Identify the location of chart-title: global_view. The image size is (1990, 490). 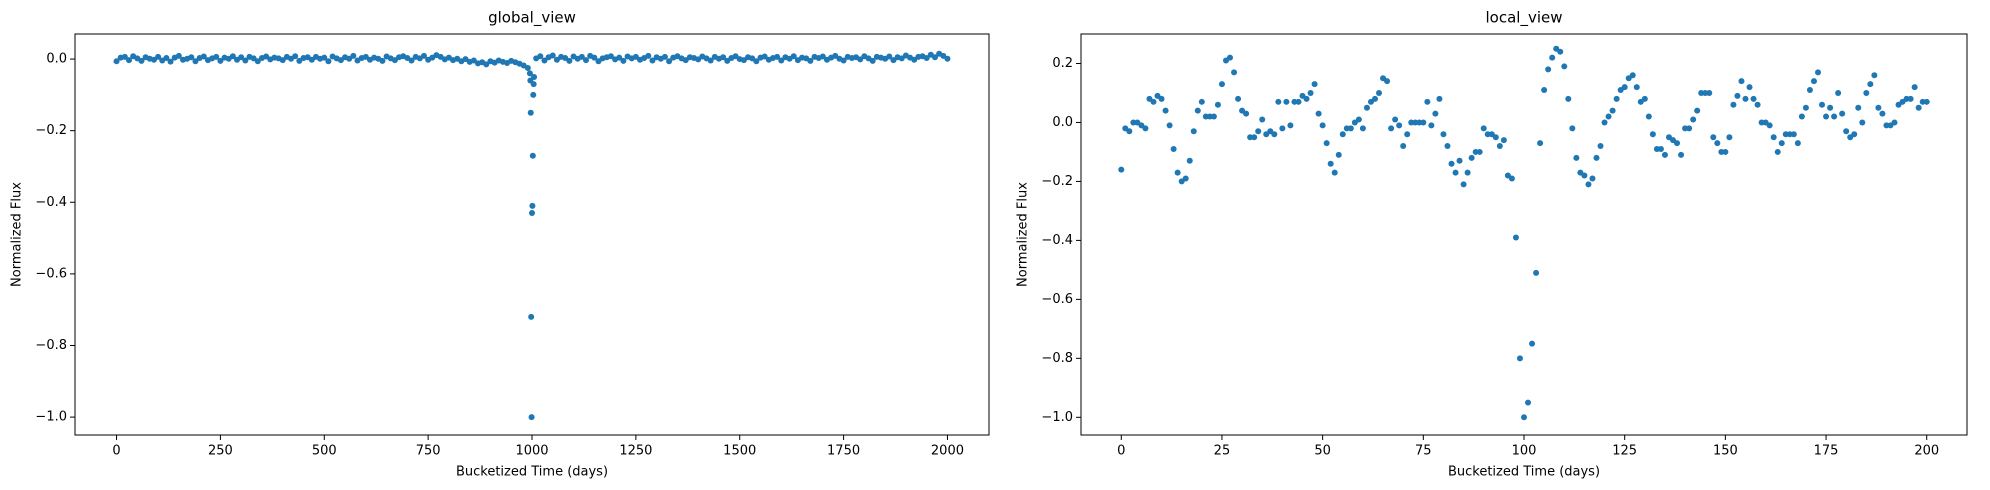
(532, 18).